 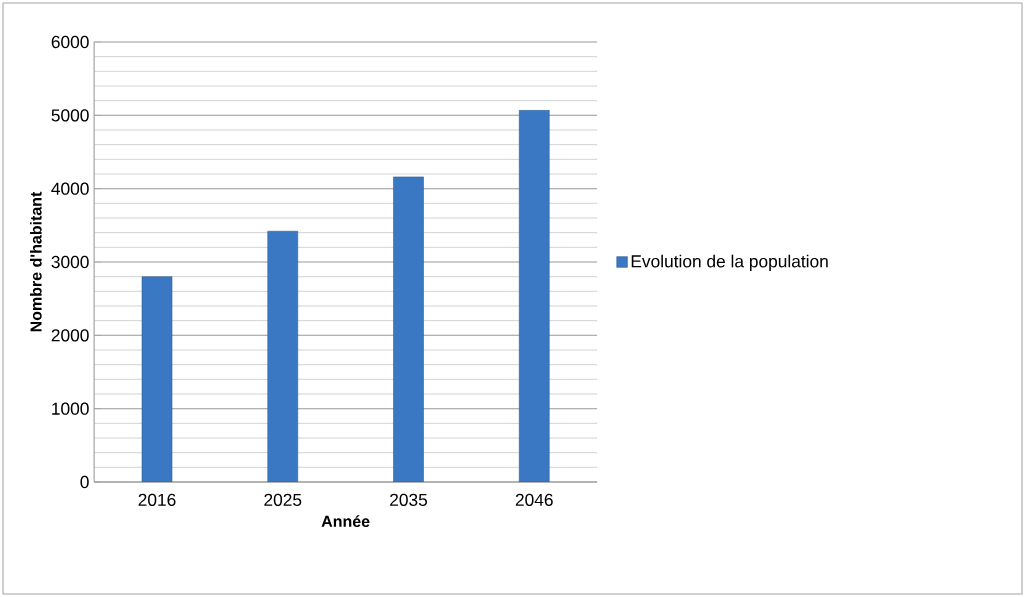 I want to click on y-tick-label: 1000, so click(x=70, y=408).